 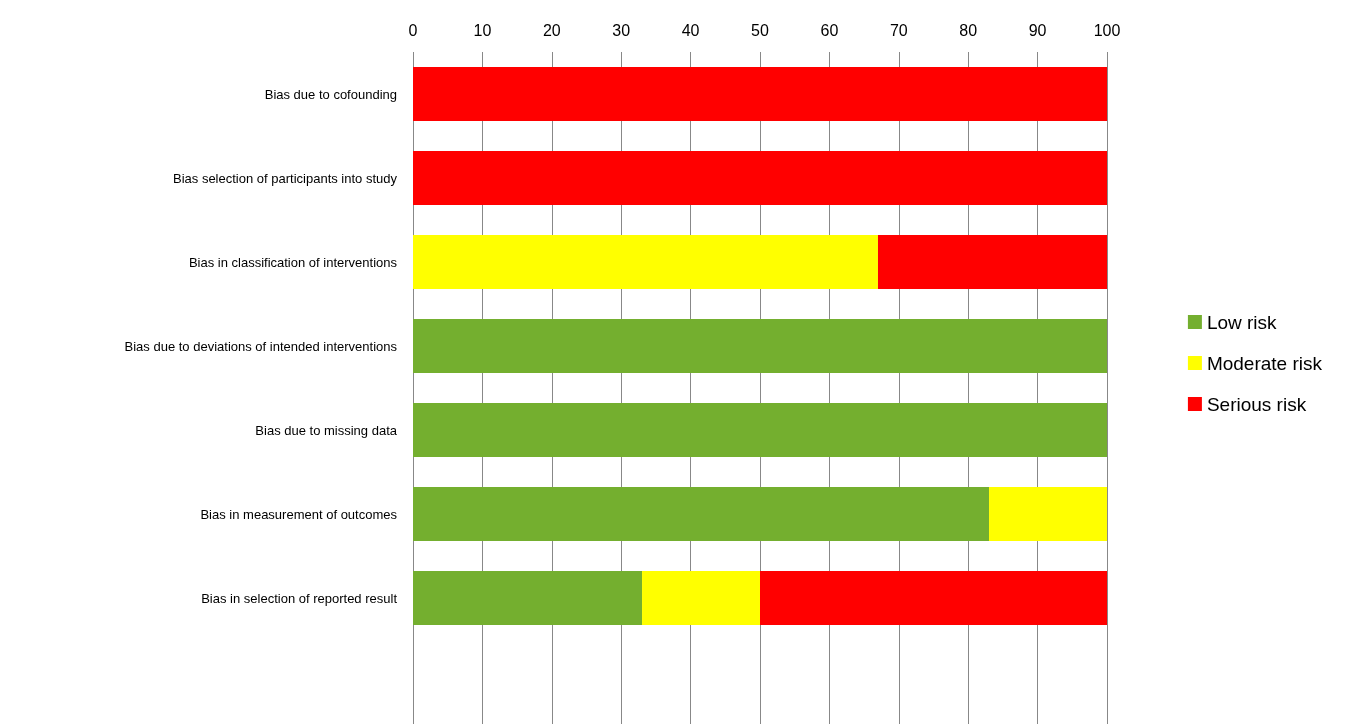 What do you see at coordinates (829, 30) in the screenshot?
I see `x-tick-label: 60` at bounding box center [829, 30].